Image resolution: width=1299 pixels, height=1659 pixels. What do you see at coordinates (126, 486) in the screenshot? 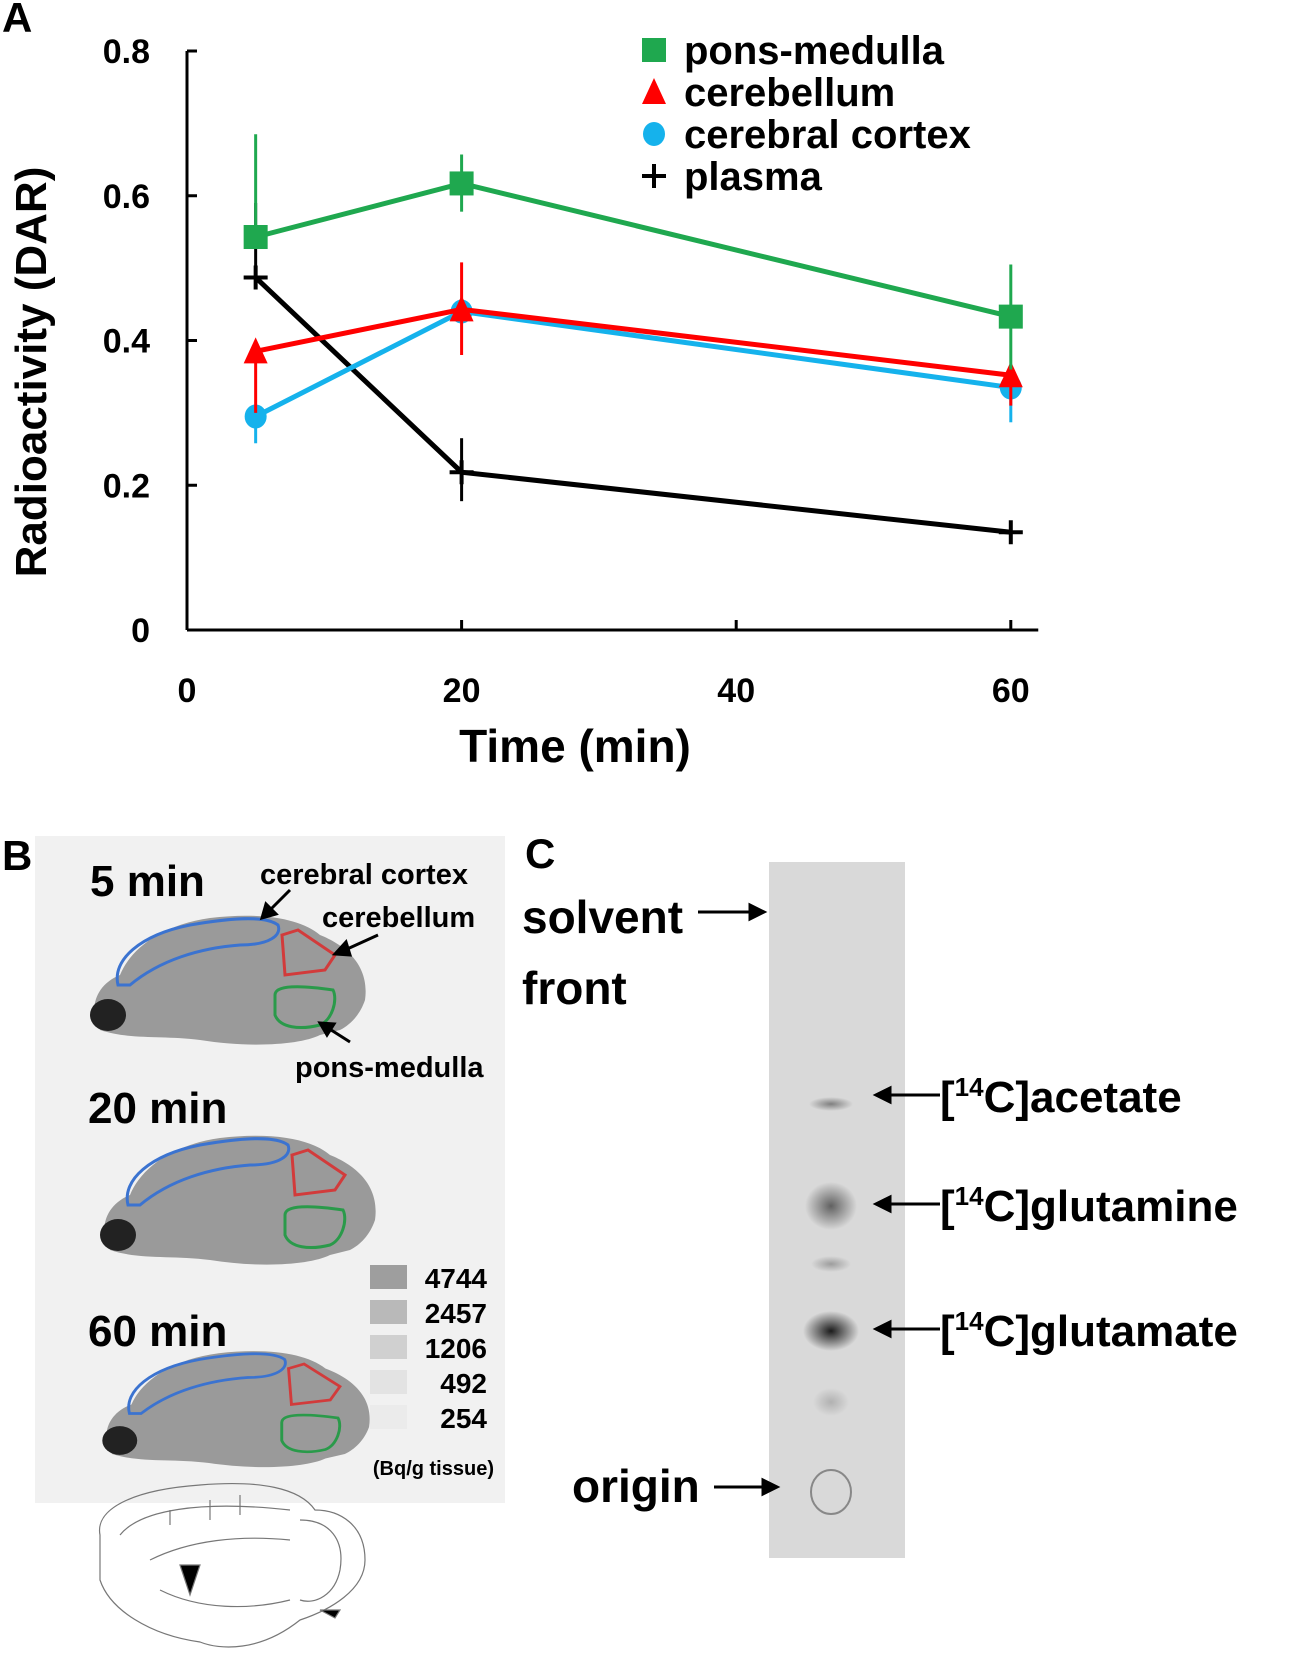
I see `y-tick-label: 0.2` at bounding box center [126, 486].